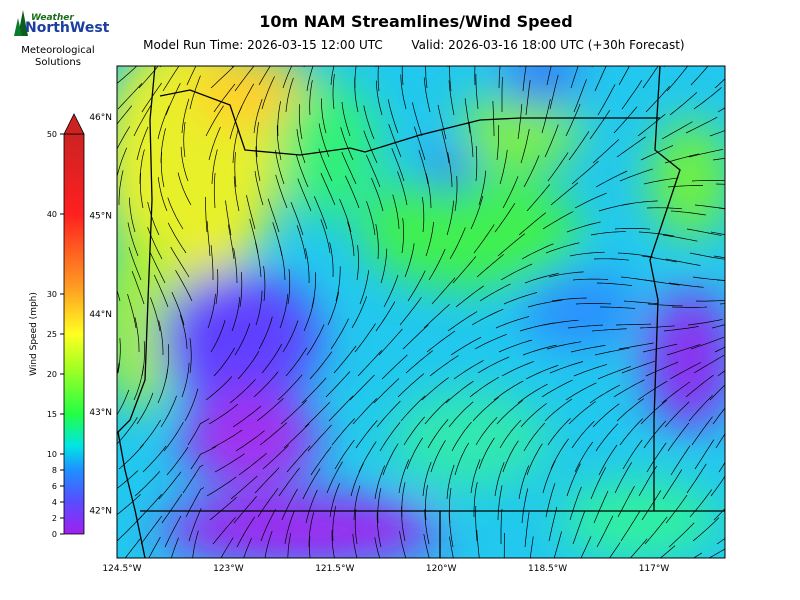 Image resolution: width=800 pixels, height=600 pixels. I want to click on colorbar-tick-label: 25, so click(52, 334).